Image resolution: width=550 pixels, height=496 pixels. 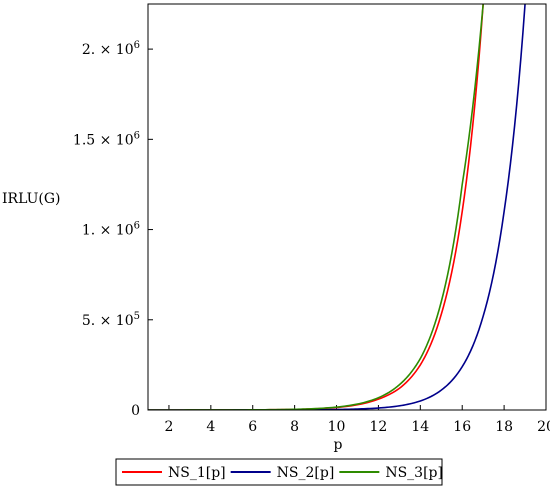 I want to click on y-tick-label: 1.5 × 10⁶, so click(x=106, y=139).